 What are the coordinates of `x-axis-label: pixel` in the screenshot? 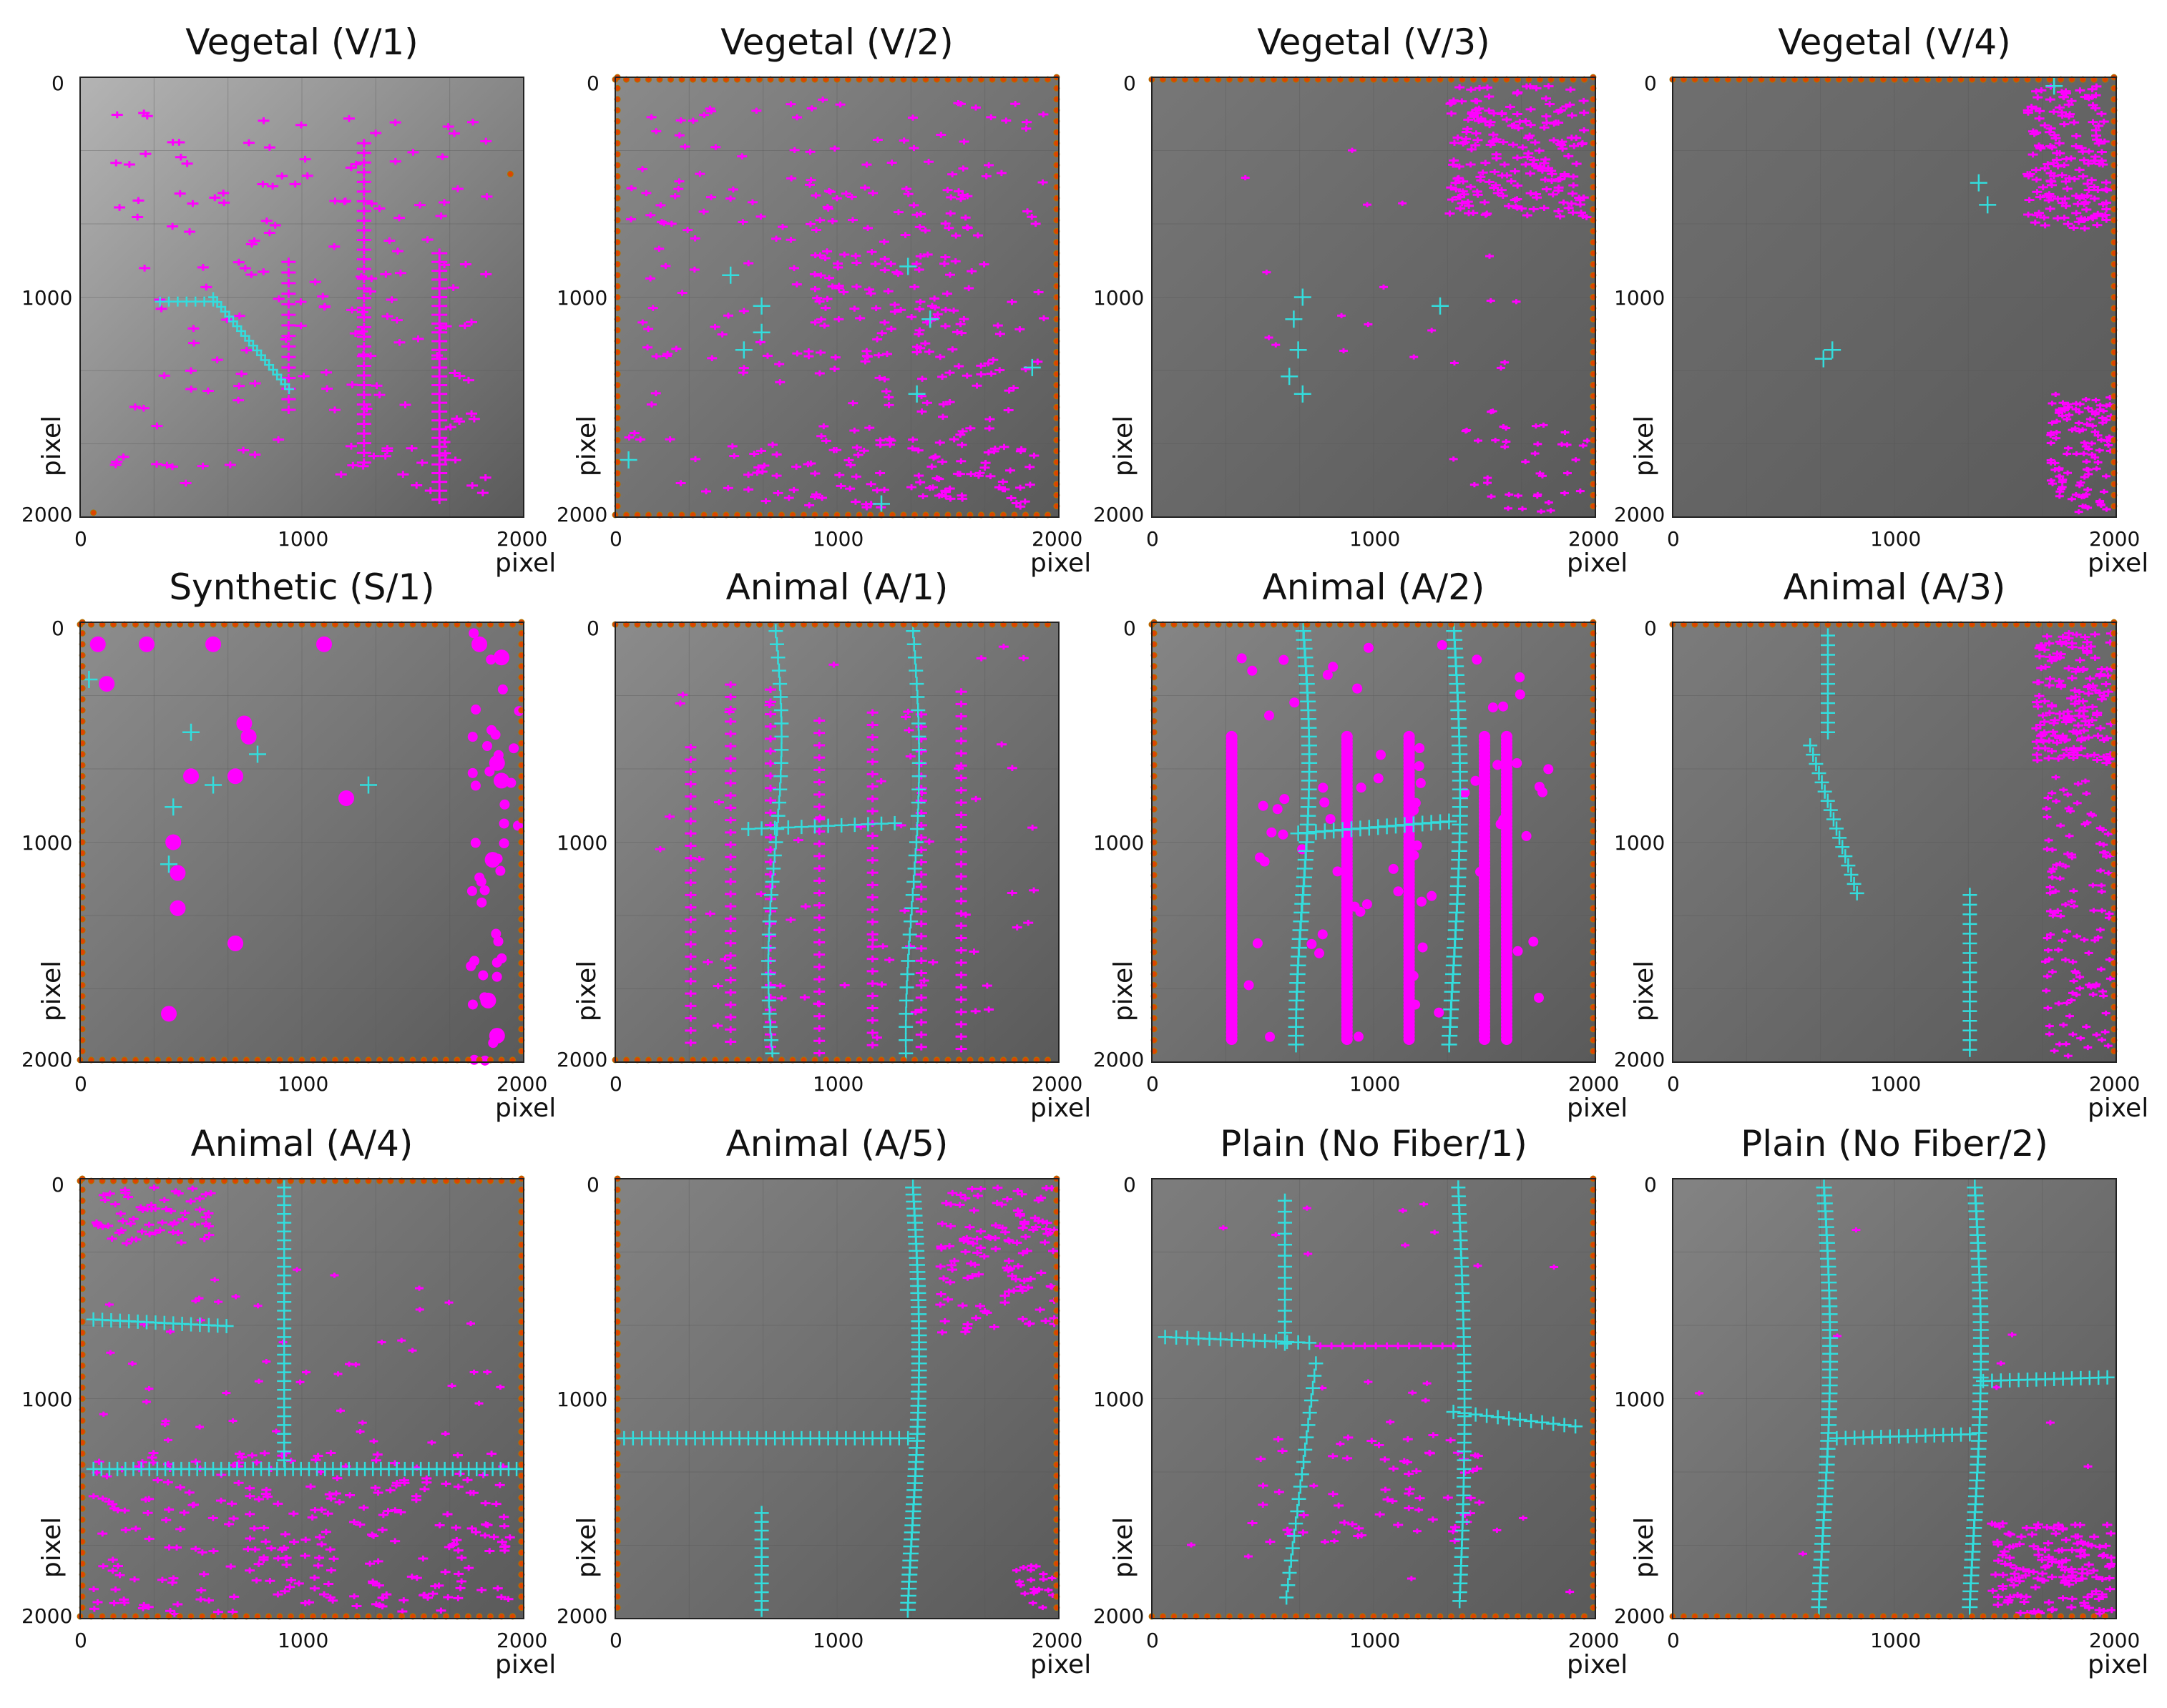 It's located at (526, 1664).